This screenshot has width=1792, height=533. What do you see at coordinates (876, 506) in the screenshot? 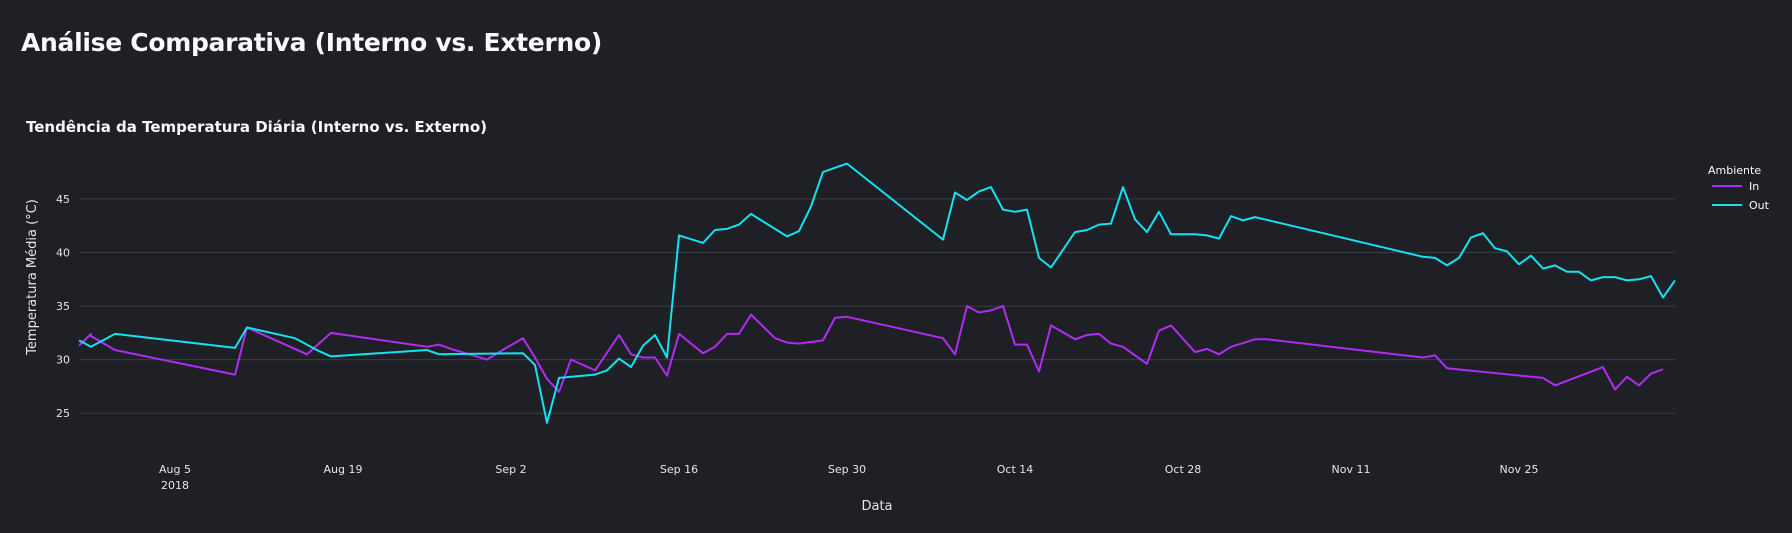
I see `x-axis-title: Data` at bounding box center [876, 506].